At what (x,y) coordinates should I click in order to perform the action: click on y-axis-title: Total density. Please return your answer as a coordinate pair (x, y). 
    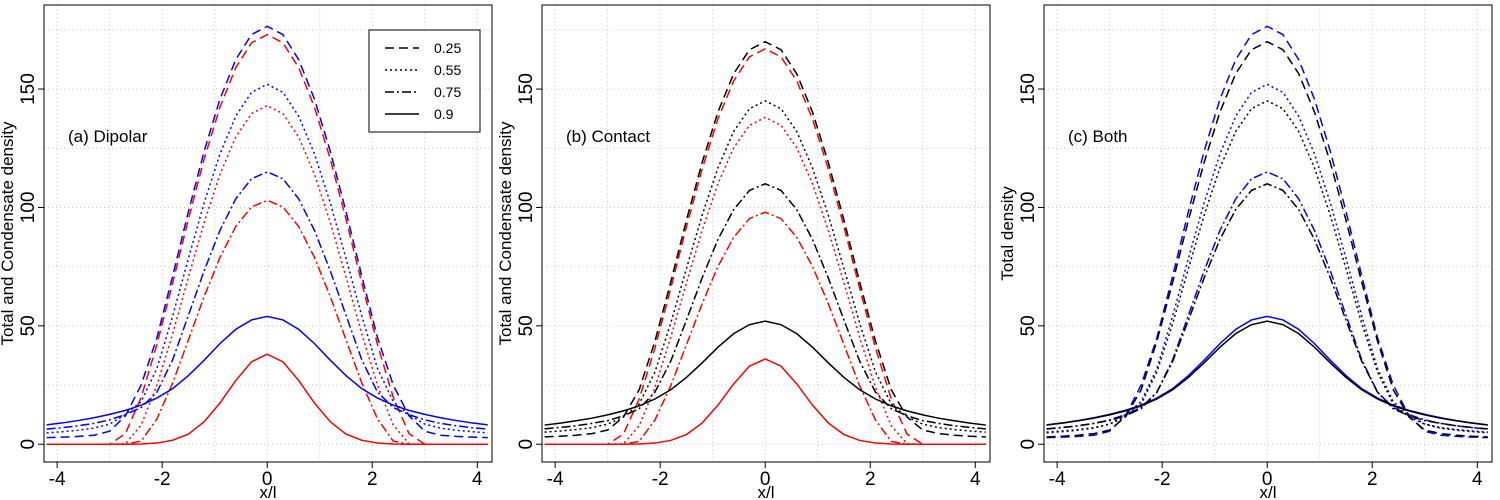
    Looking at the image, I should click on (1007, 233).